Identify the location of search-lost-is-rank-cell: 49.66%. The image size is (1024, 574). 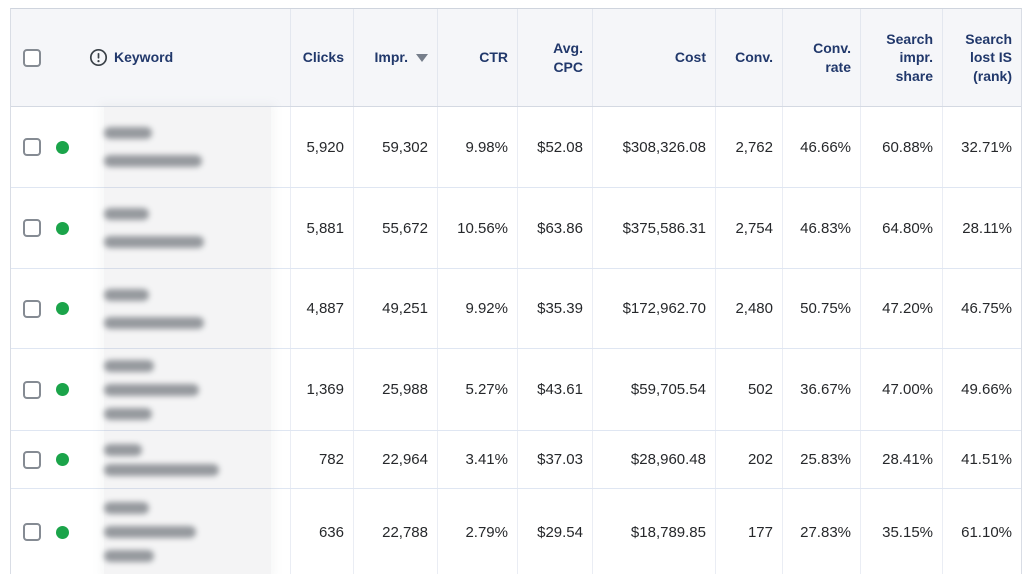
(986, 389).